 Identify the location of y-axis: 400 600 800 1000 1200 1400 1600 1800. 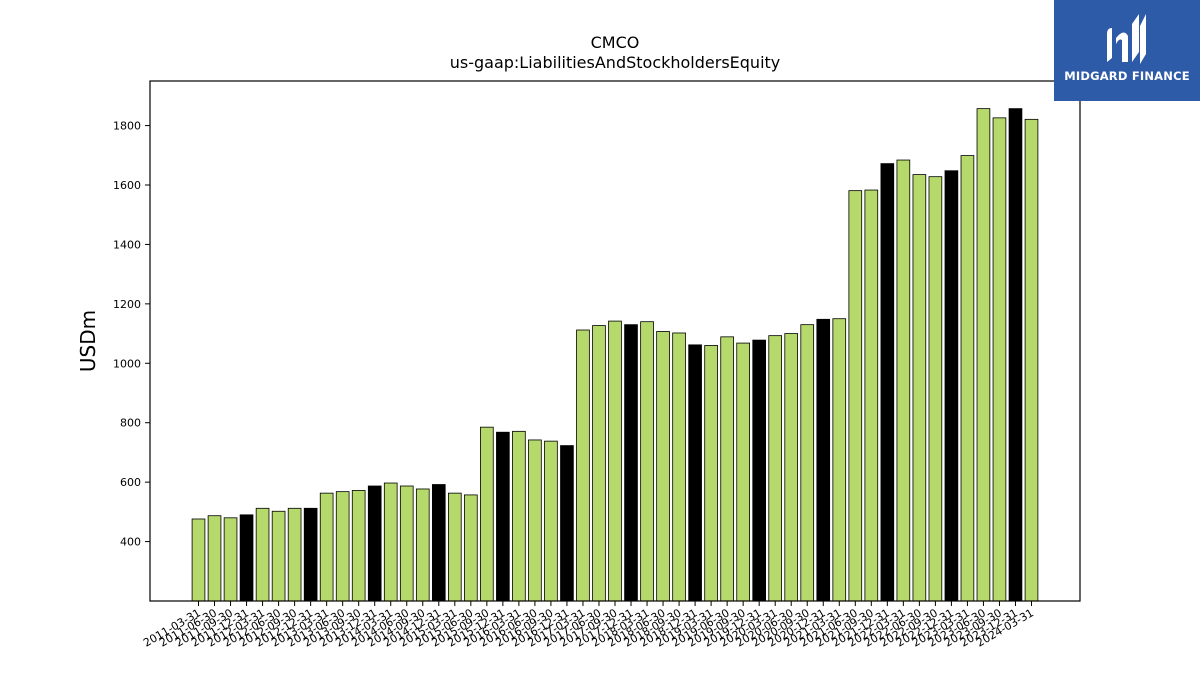
(131, 334).